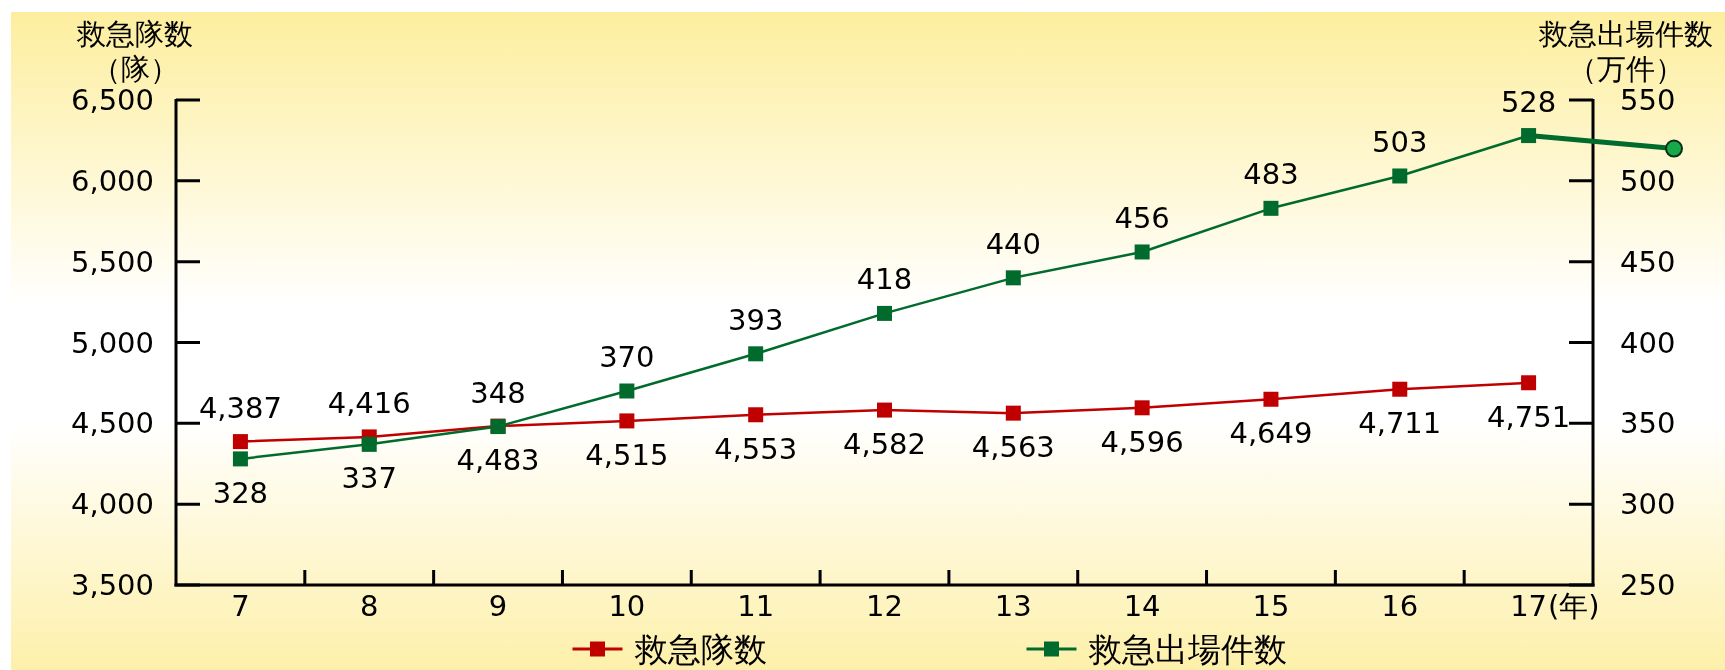 Image resolution: width=1725 pixels, height=670 pixels. Describe the element at coordinates (756, 319) in the screenshot. I see `data-label: 393` at that location.